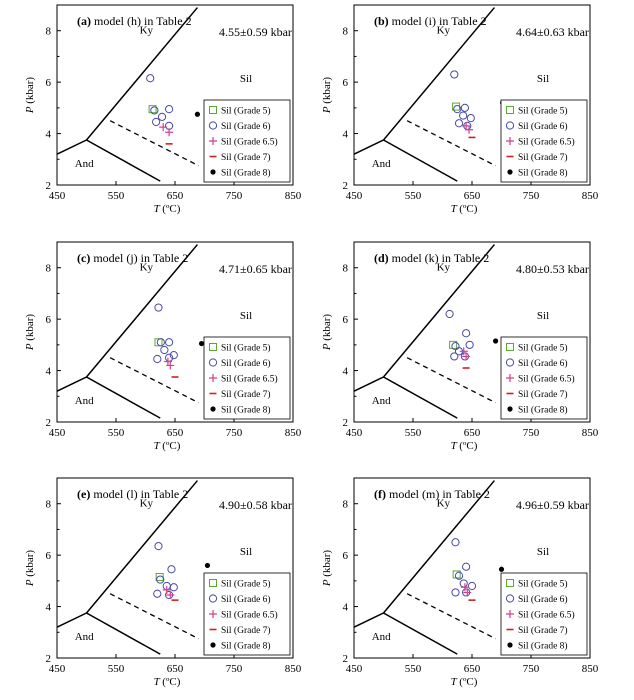 The image size is (634, 700). I want to click on legend-label: Sil (Grade 6.5), so click(249, 615).